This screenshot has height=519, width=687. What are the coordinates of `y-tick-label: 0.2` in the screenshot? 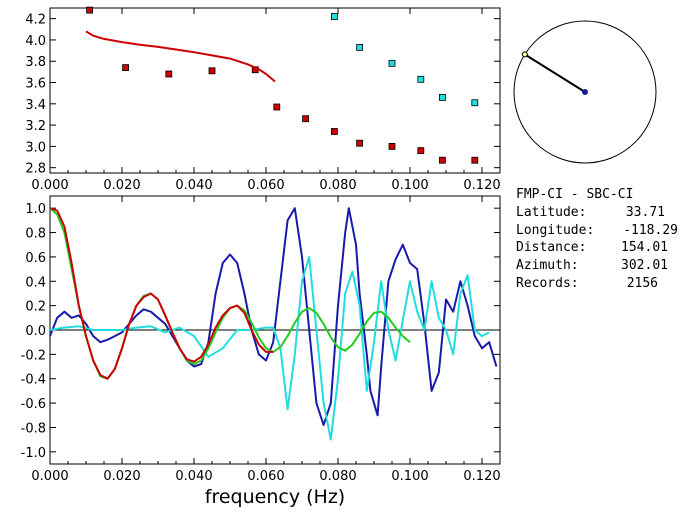 It's located at (35, 307).